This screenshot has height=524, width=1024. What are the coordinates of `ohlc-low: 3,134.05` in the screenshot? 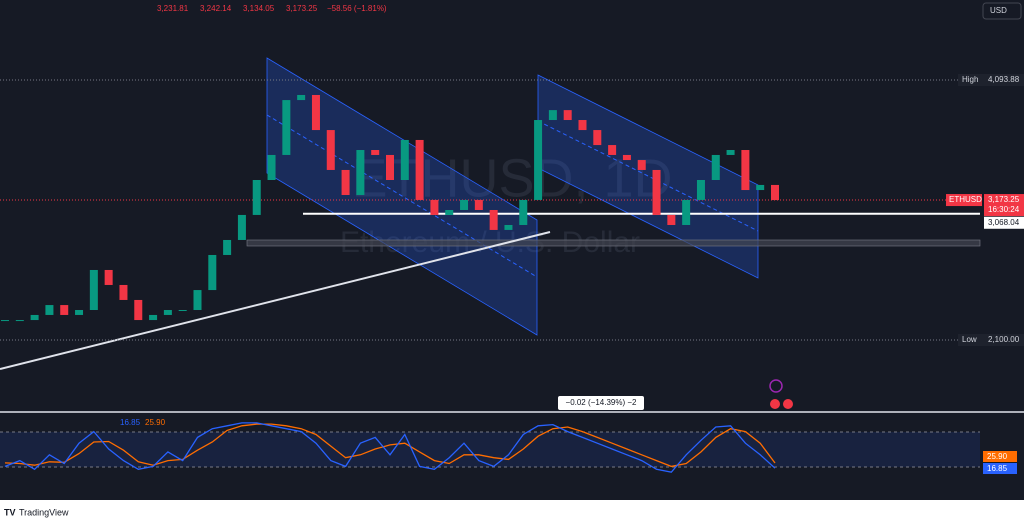 It's located at (259, 8).